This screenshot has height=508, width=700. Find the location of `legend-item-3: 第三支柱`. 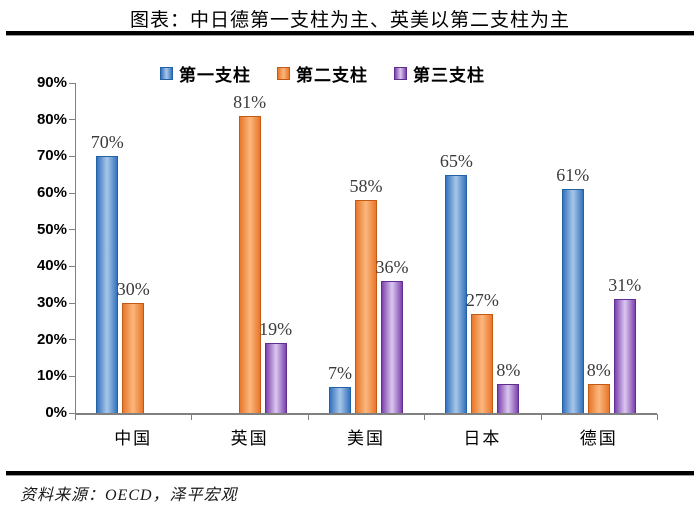

legend-item-3: 第三支柱 is located at coordinates (439, 73).